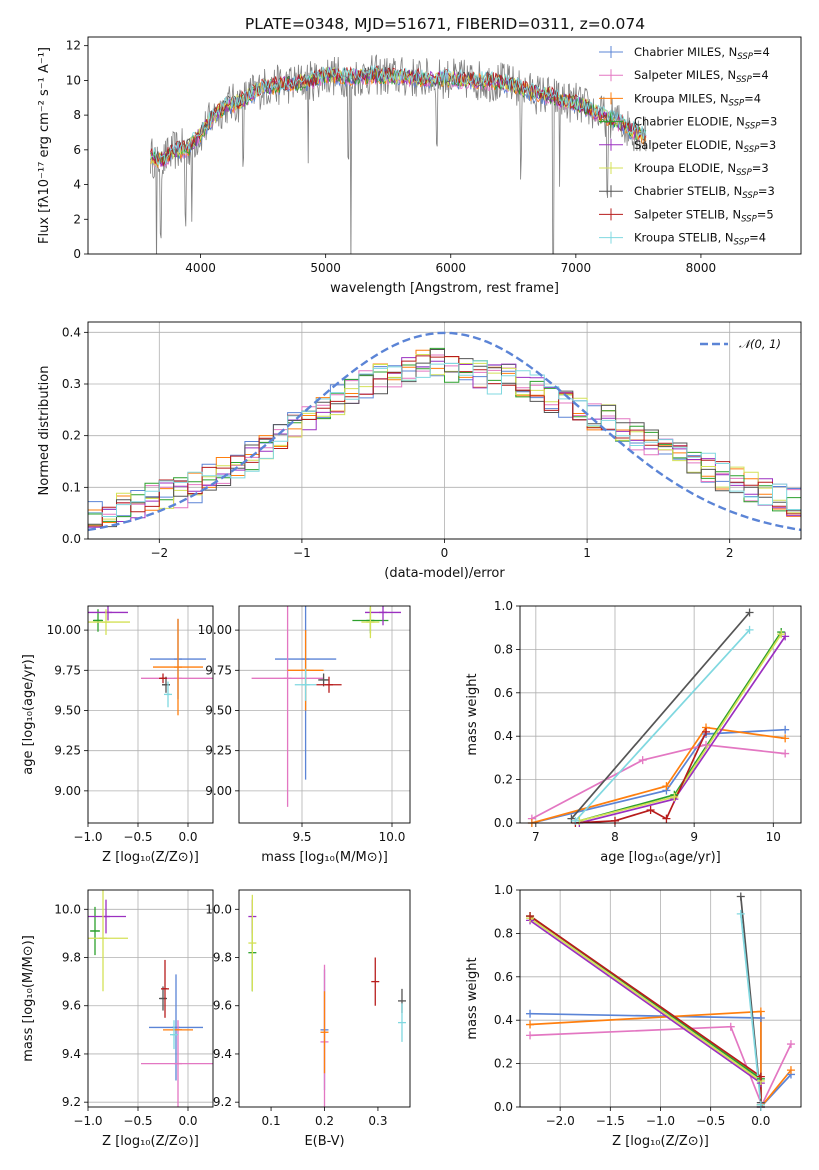 The image size is (819, 1170). I want to click on x-tick-label: 7, so click(536, 837).